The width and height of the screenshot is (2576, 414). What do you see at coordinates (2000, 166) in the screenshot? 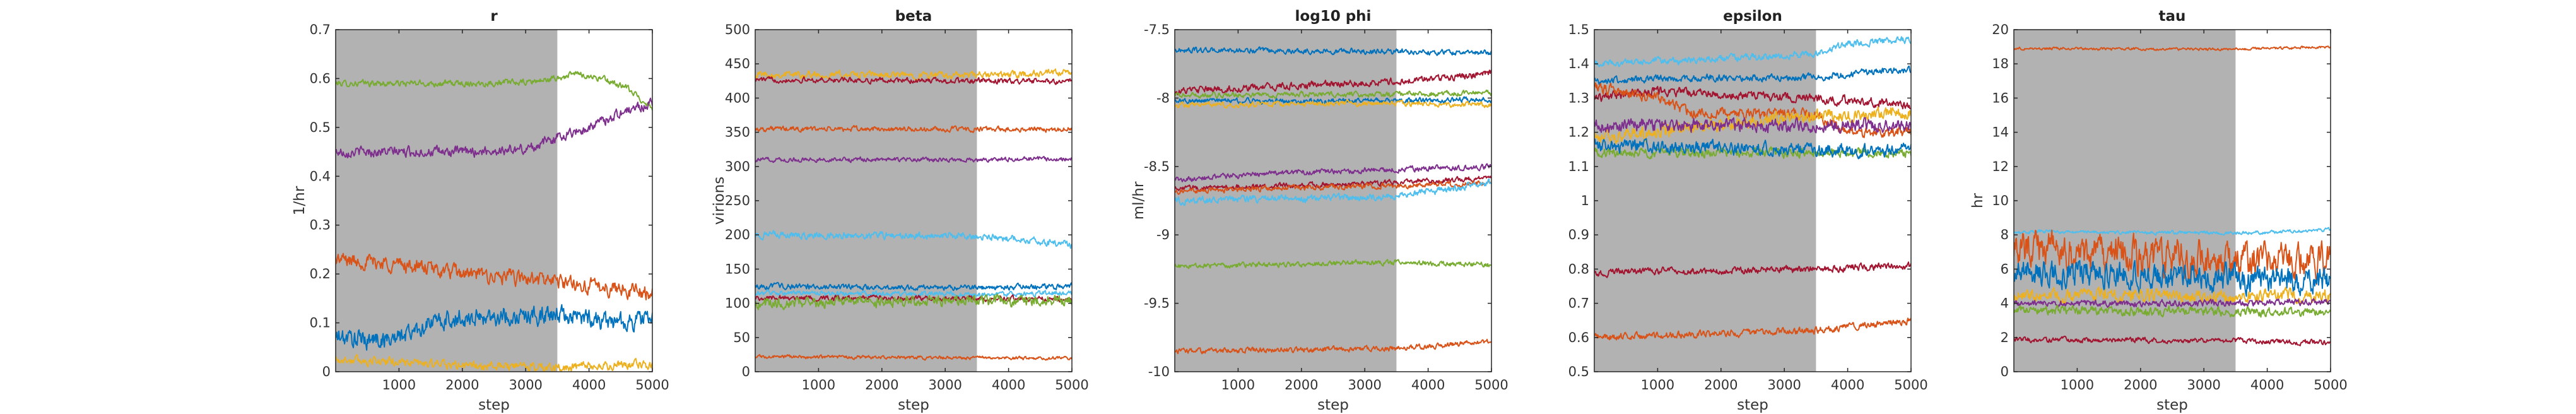
I see `y-tick-label: 12` at bounding box center [2000, 166].